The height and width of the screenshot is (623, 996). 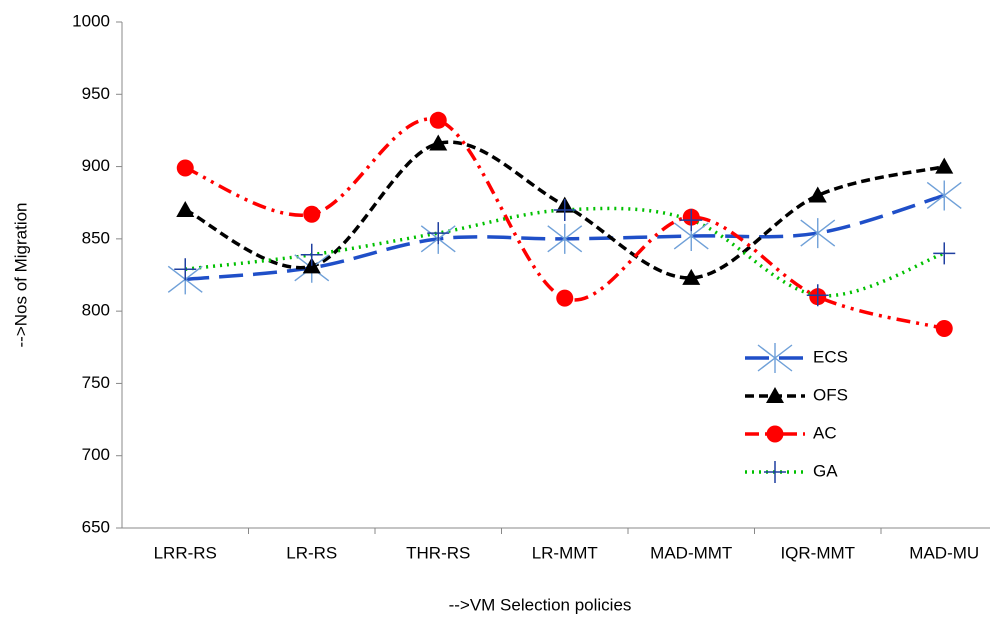 What do you see at coordinates (565, 552) in the screenshot?
I see `x-tick-label: LR-MMT` at bounding box center [565, 552].